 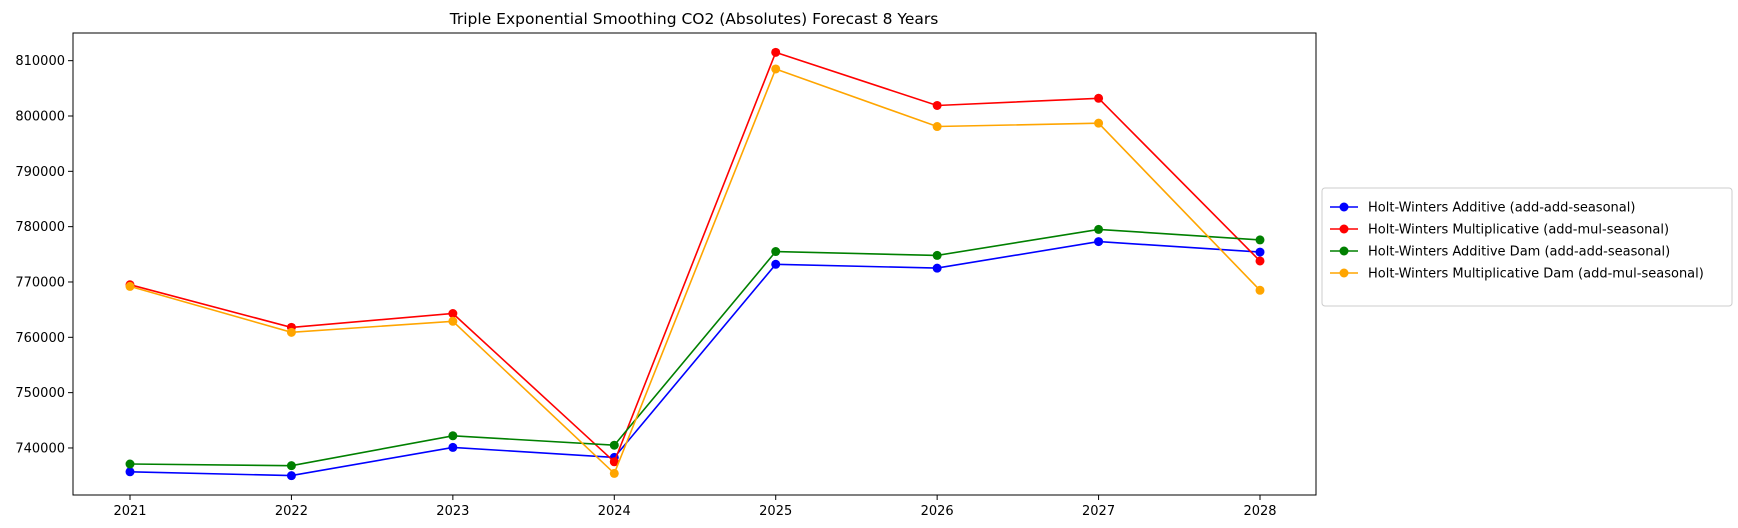 What do you see at coordinates (40, 172) in the screenshot?
I see `y-tick-label: 790000` at bounding box center [40, 172].